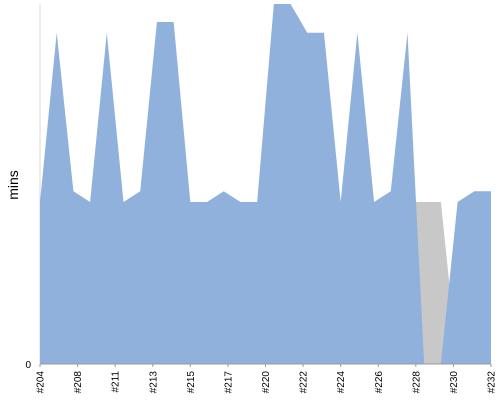  Describe the element at coordinates (304, 382) in the screenshot. I see `x-tick-label: #222` at that location.